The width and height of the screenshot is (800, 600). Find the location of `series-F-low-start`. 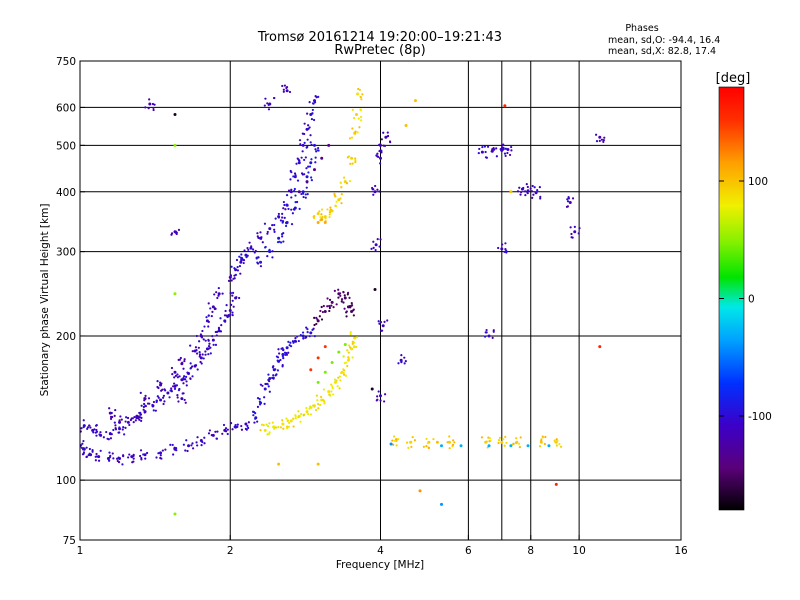

series-F-low-start is located at coordinates (163, 443).